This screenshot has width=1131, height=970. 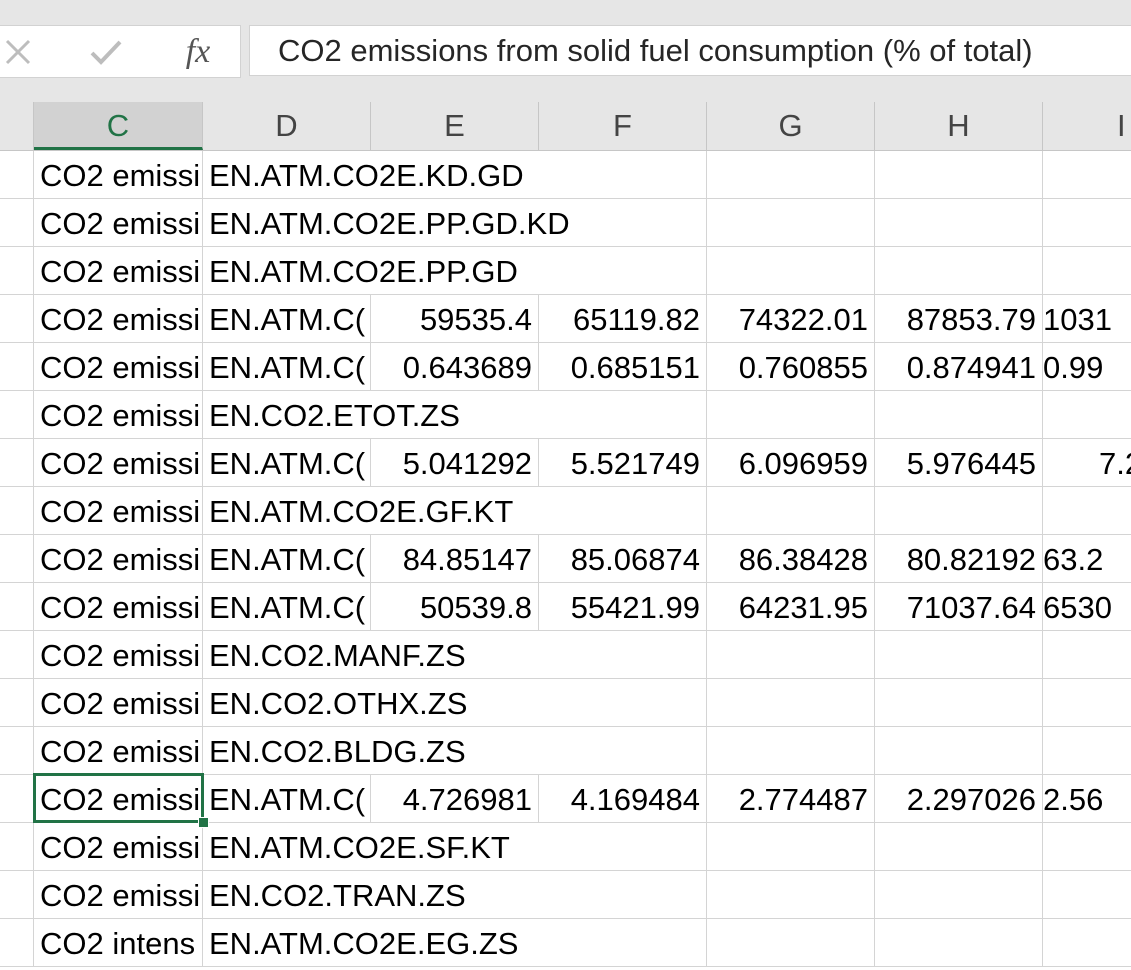 I want to click on cell-d: EN.CO2.BLDG.ZS, so click(x=334, y=751).